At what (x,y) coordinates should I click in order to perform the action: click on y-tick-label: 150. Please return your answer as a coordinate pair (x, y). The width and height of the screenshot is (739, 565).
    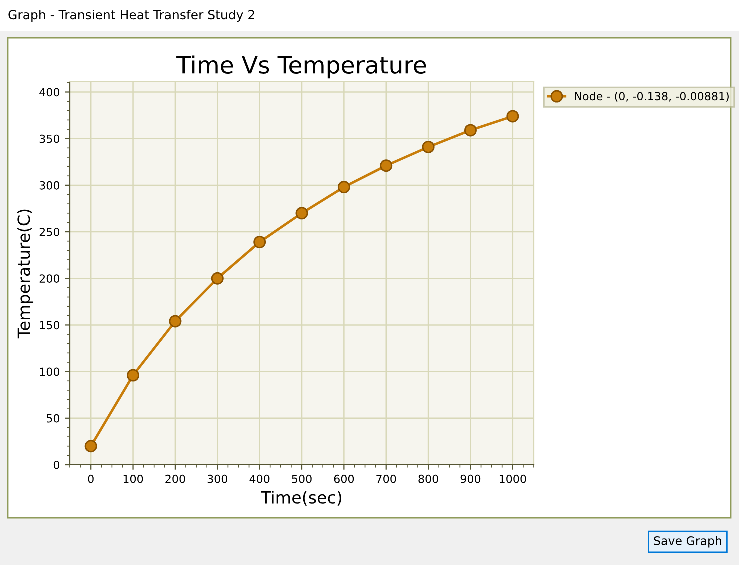
    Looking at the image, I should click on (50, 325).